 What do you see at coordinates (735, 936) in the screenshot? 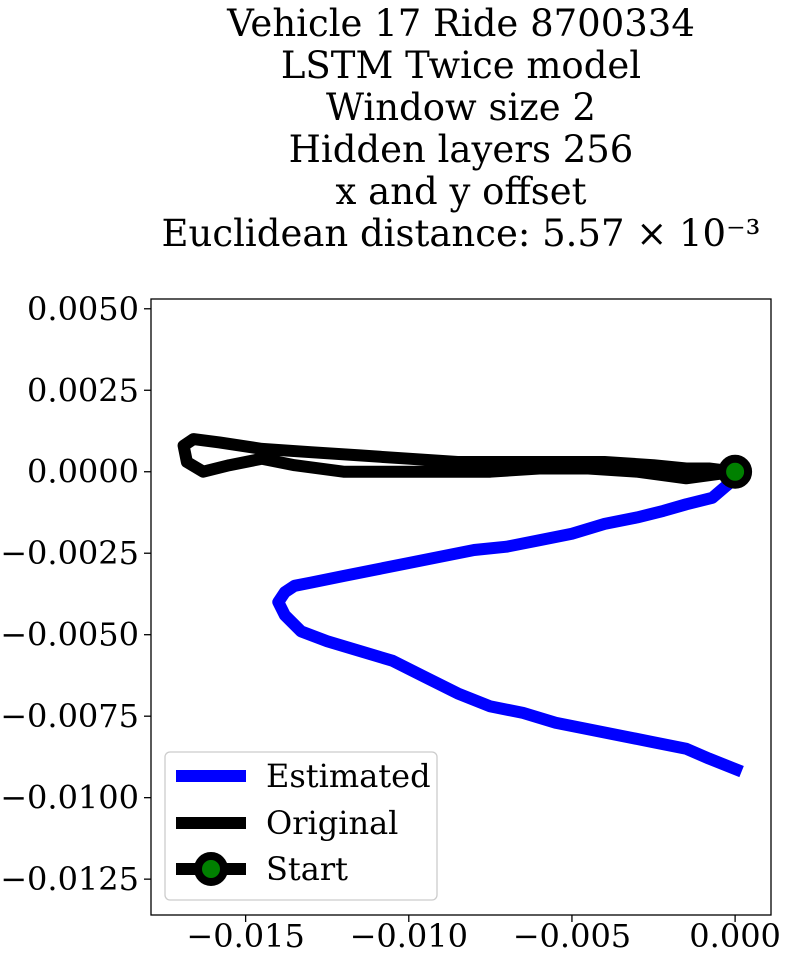
I see `x-tick-label: 0.000` at bounding box center [735, 936].